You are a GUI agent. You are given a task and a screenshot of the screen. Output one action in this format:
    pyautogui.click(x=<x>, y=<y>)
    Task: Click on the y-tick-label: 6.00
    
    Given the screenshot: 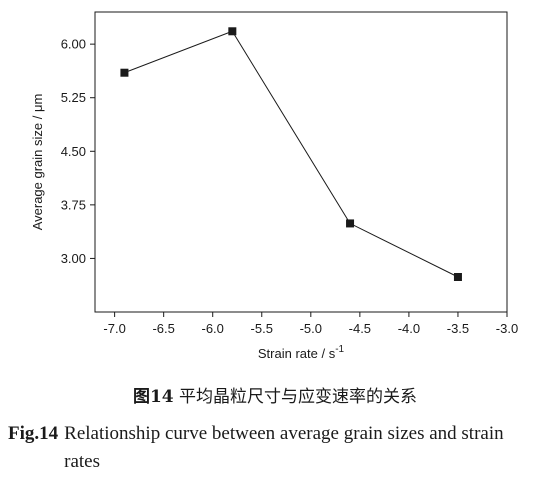 What is the action you would take?
    pyautogui.click(x=73, y=44)
    